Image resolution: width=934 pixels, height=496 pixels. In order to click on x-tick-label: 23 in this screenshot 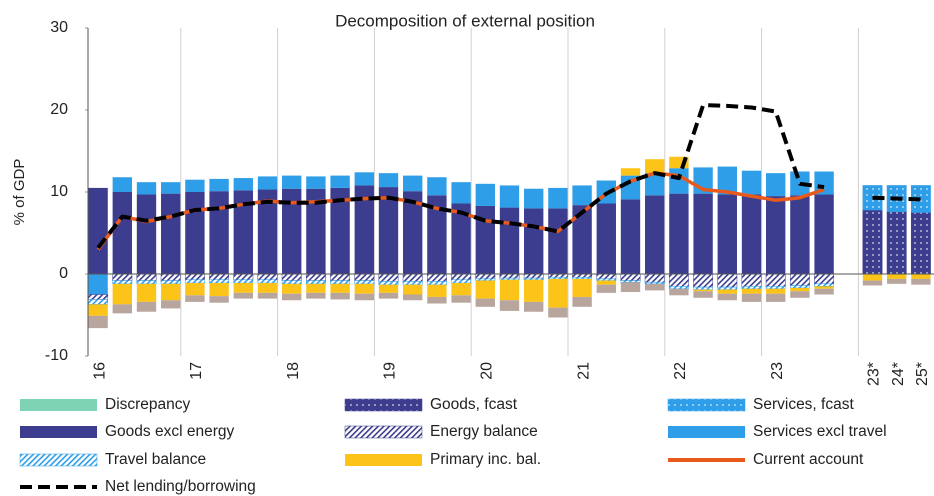, I will do `click(777, 371)`.